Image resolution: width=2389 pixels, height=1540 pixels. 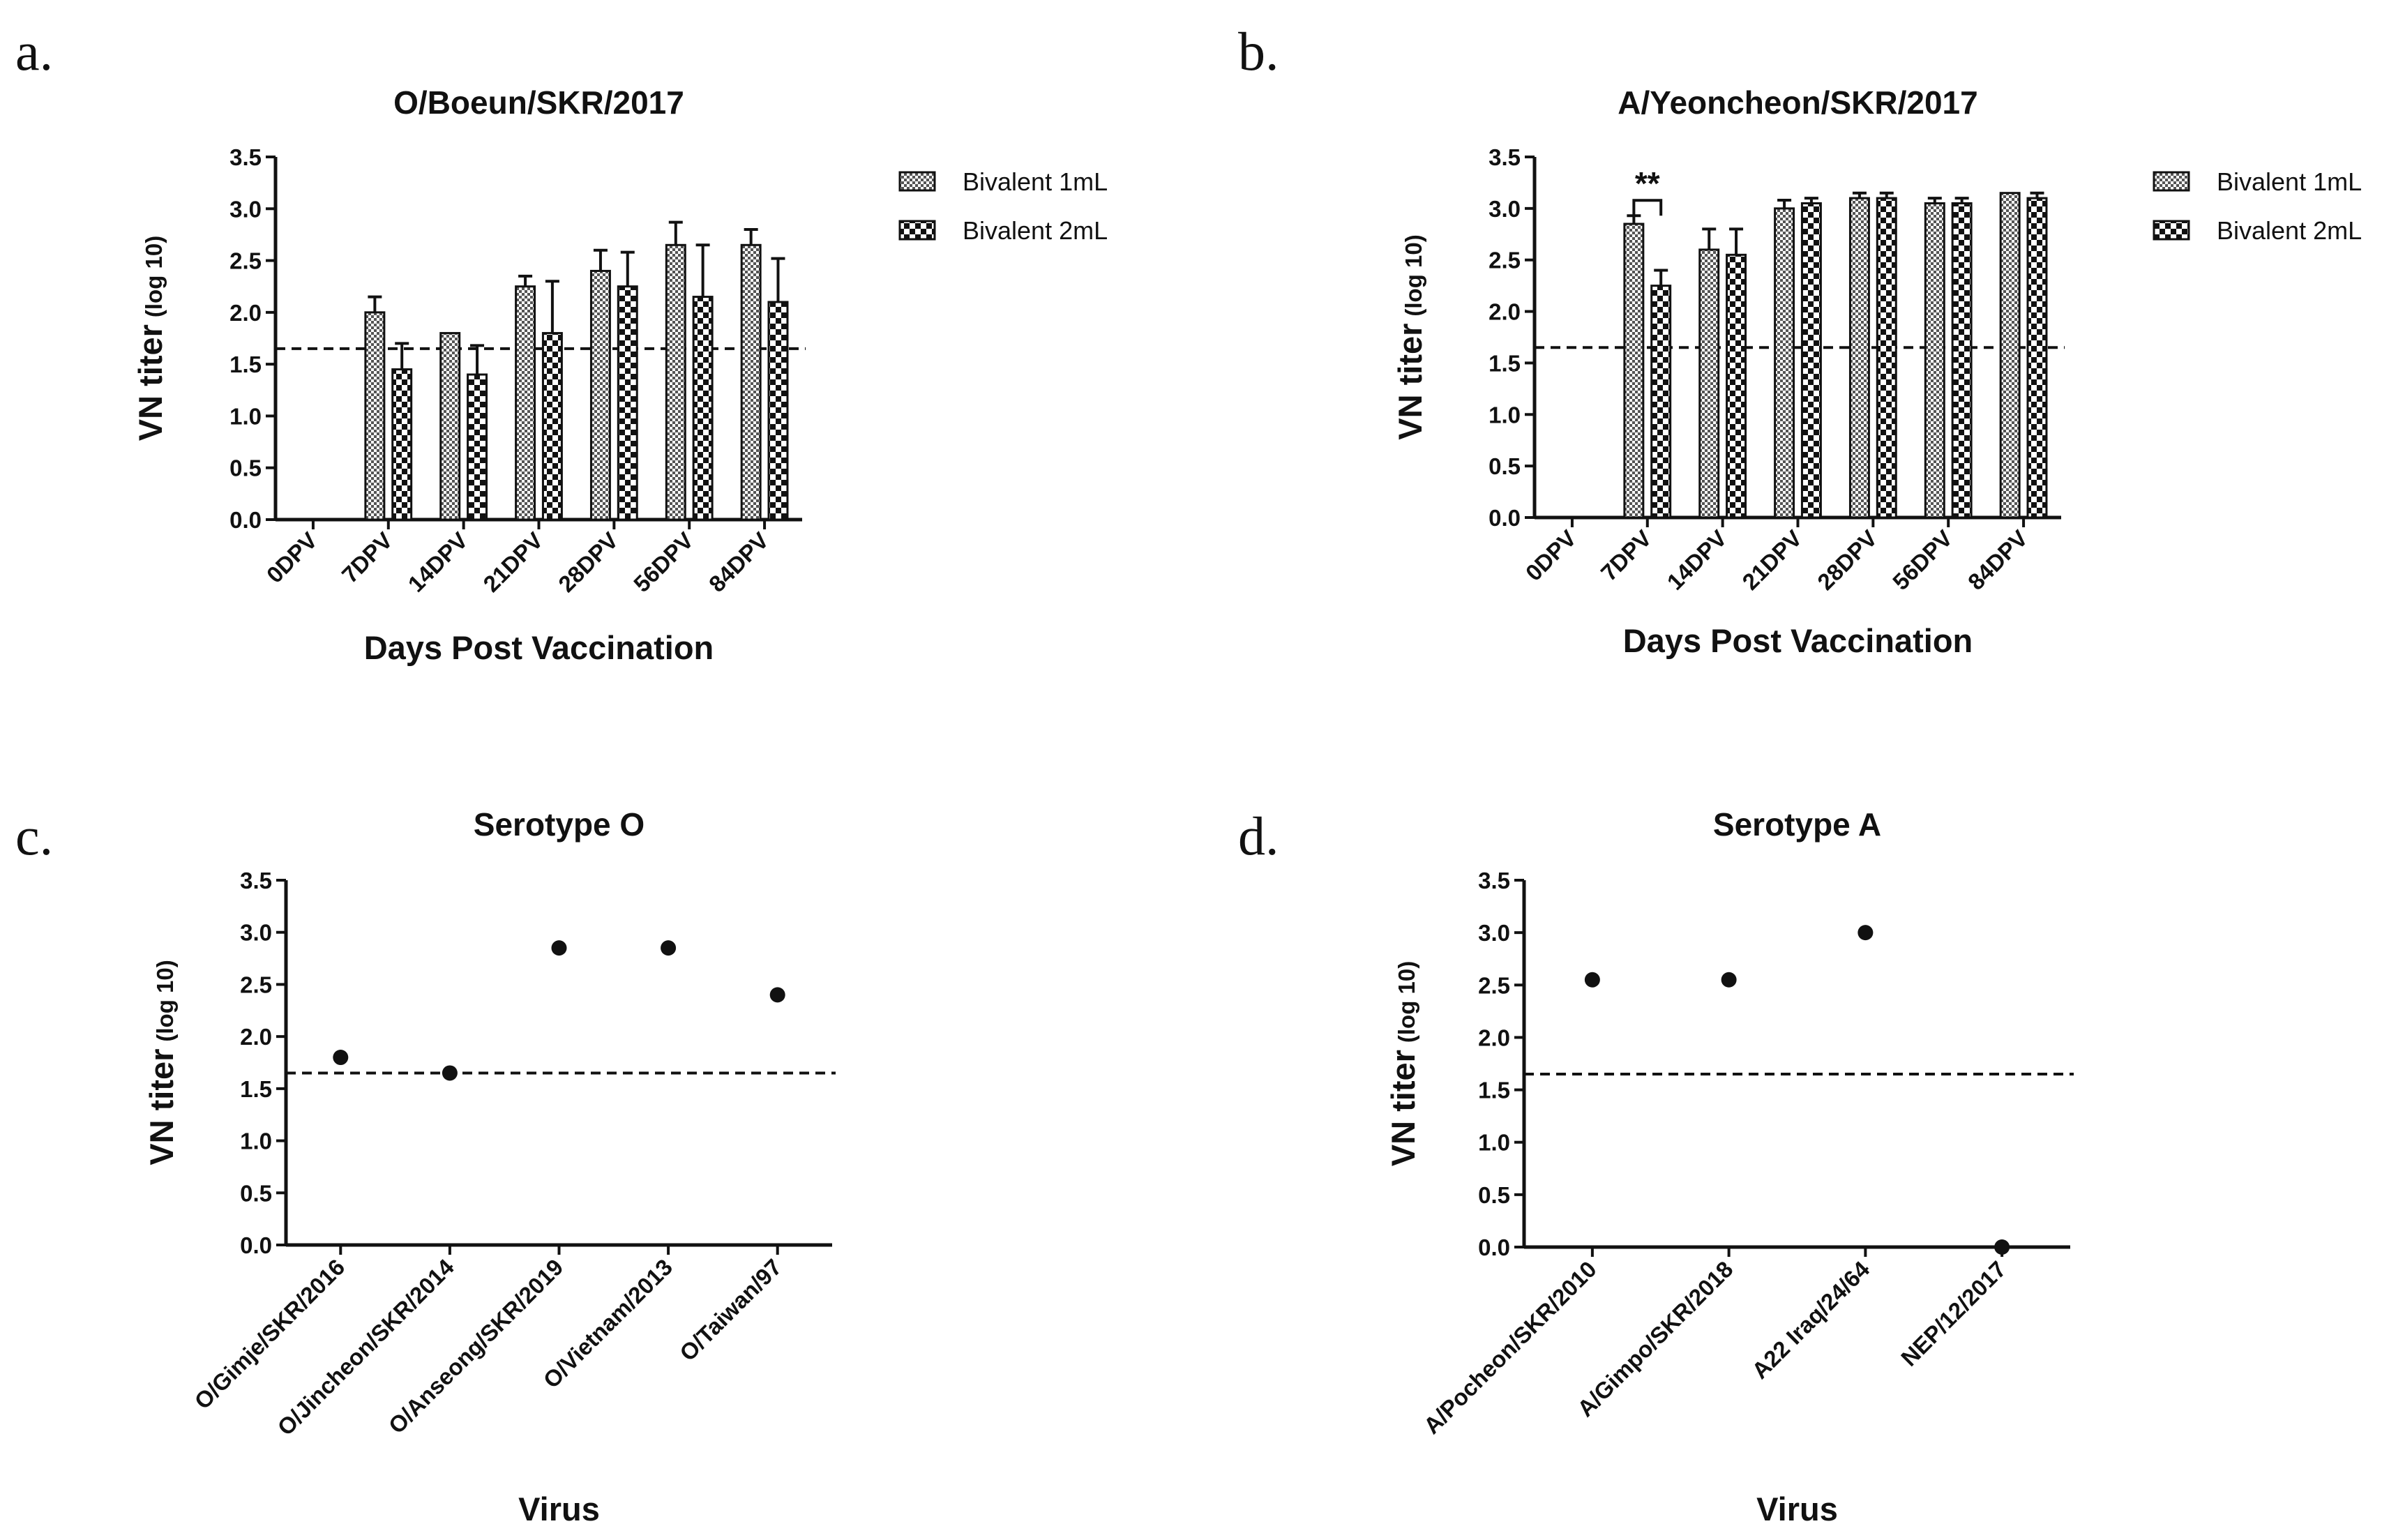 I want to click on x-category-label: A22 Iraq/24/64, so click(x=1811, y=1319).